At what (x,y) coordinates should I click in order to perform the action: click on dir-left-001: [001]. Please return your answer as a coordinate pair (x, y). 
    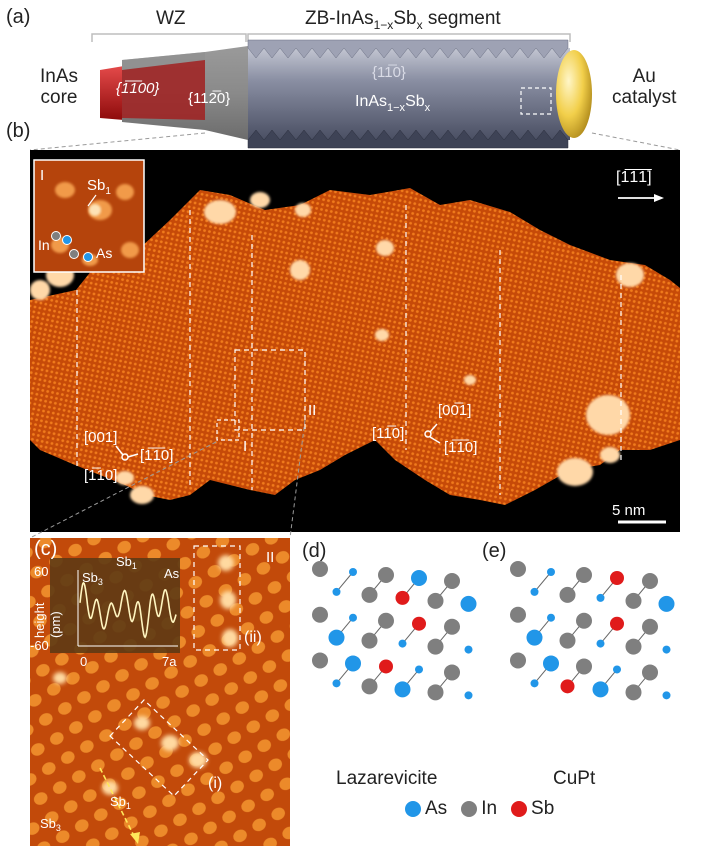
    Looking at the image, I should click on (100, 437).